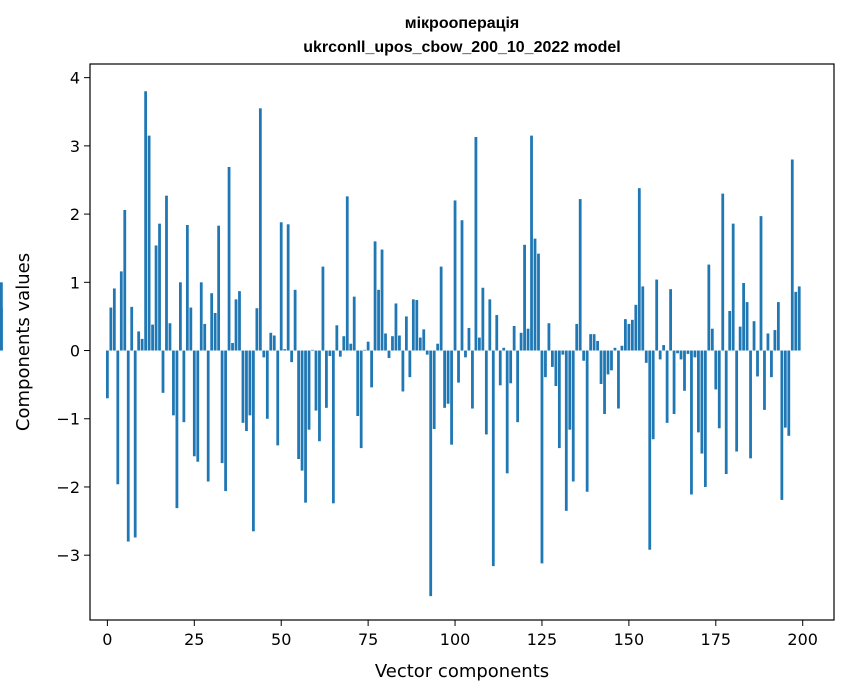 Image resolution: width=847 pixels, height=696 pixels. Describe the element at coordinates (68, 419) in the screenshot. I see `y-tick-label: −1` at that location.